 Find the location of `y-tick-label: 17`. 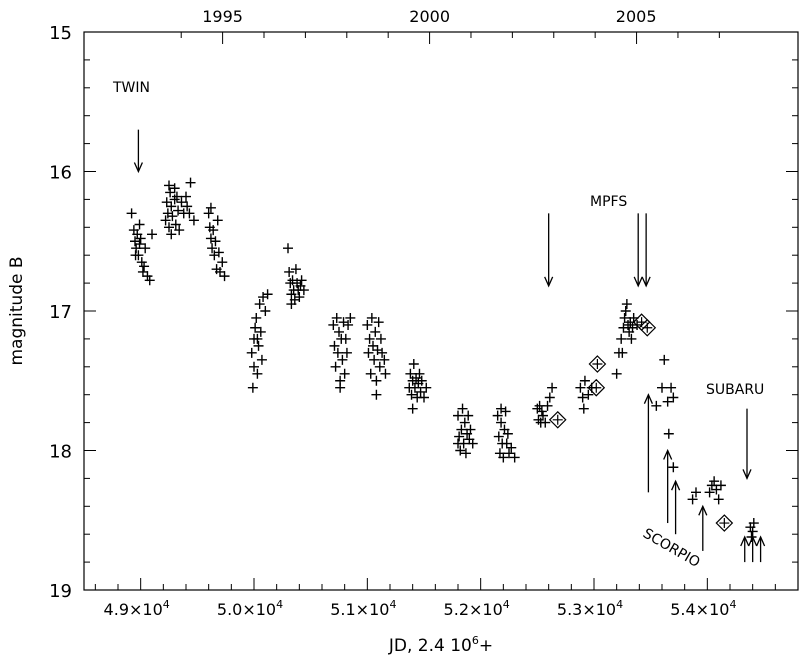

y-tick-label: 17 is located at coordinates (60, 312).